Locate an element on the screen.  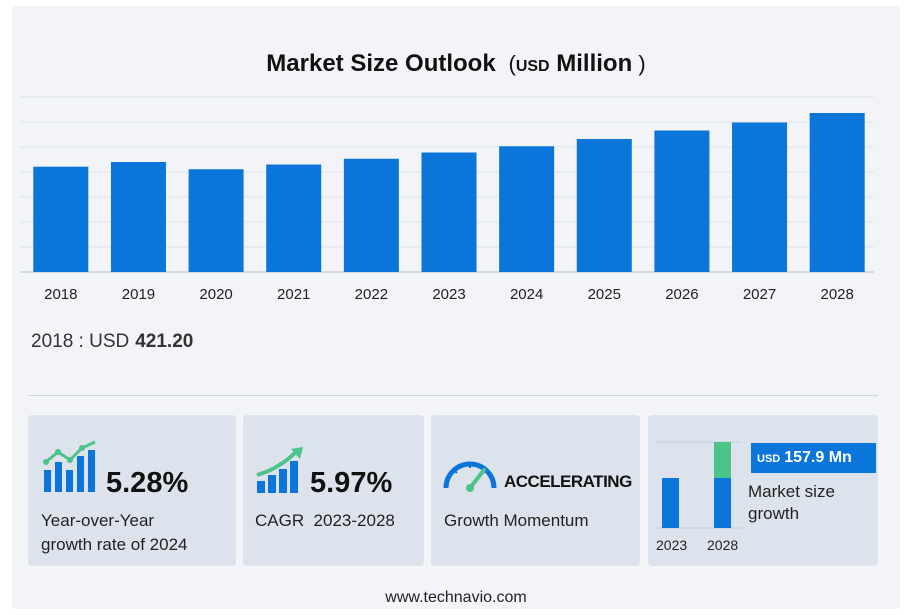
momentum-card is located at coordinates (535, 490).